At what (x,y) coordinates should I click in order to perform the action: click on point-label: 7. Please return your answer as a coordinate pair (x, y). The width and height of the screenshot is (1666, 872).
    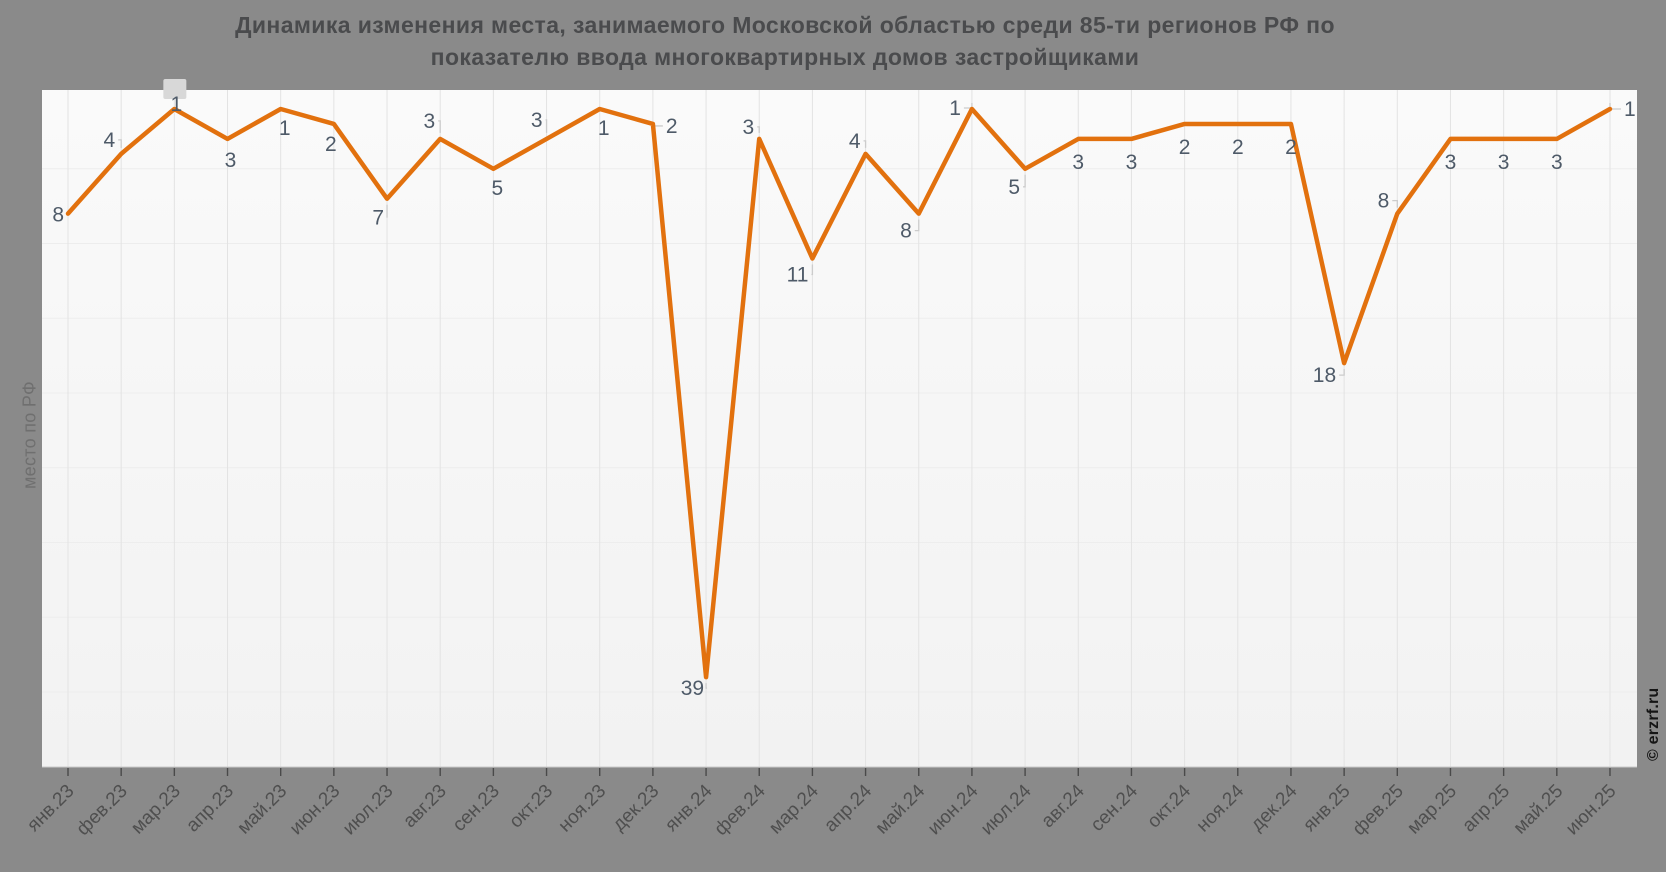
    Looking at the image, I should click on (378, 218).